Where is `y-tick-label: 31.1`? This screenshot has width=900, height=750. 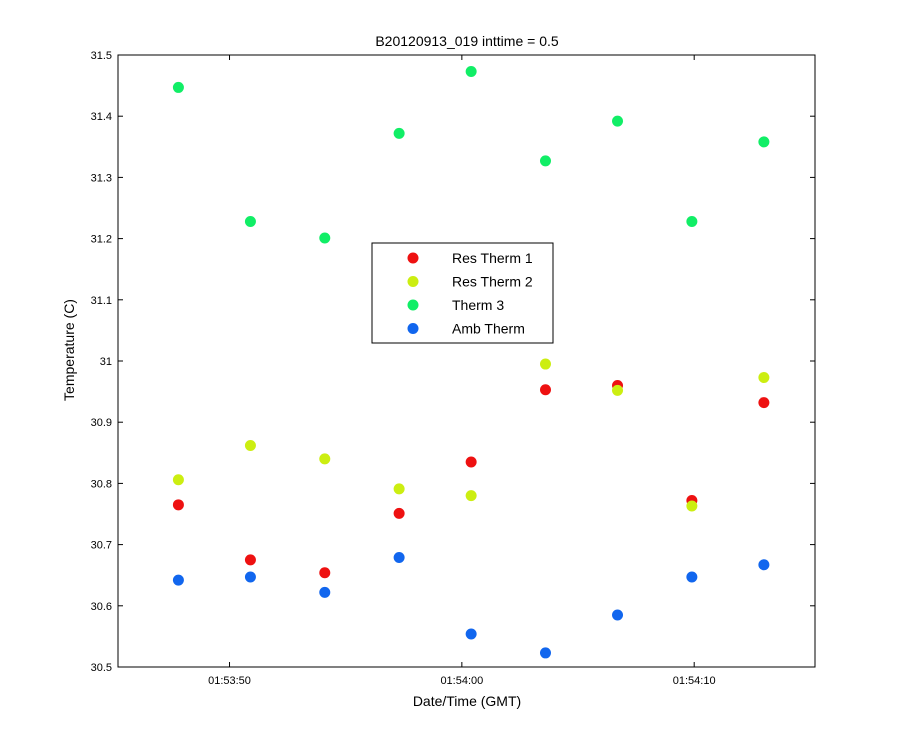 y-tick-label: 31.1 is located at coordinates (101, 301).